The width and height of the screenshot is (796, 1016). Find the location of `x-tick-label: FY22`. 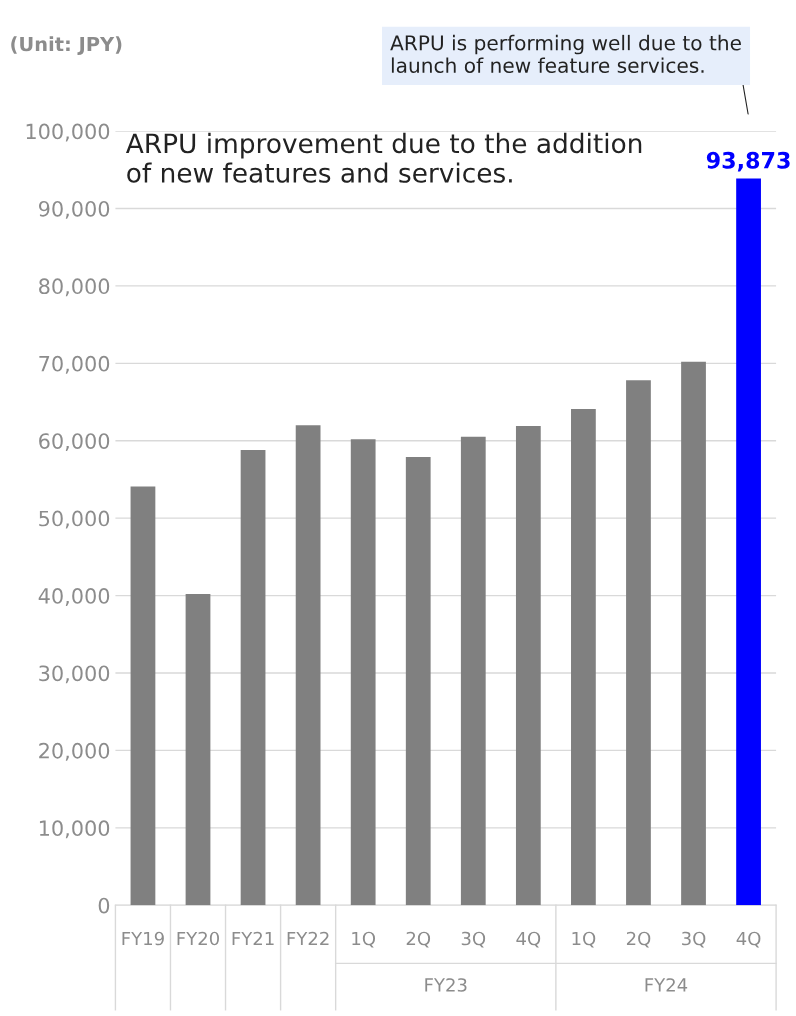

x-tick-label: FY22 is located at coordinates (308, 938).